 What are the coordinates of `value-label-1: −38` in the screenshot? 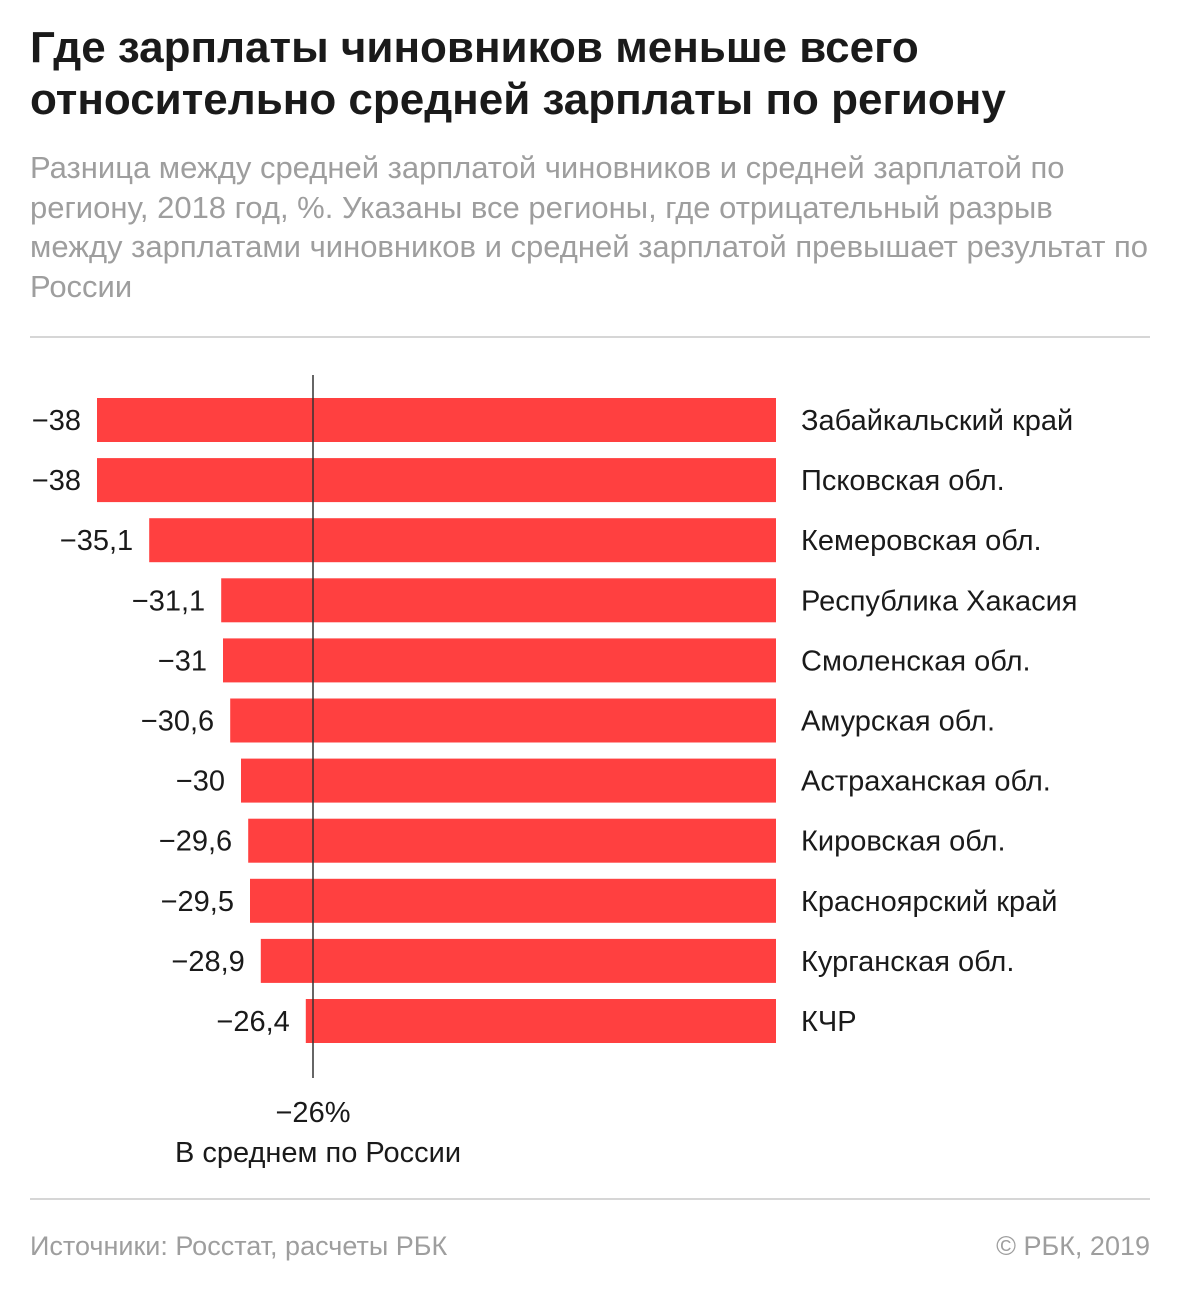 It's located at (56, 421).